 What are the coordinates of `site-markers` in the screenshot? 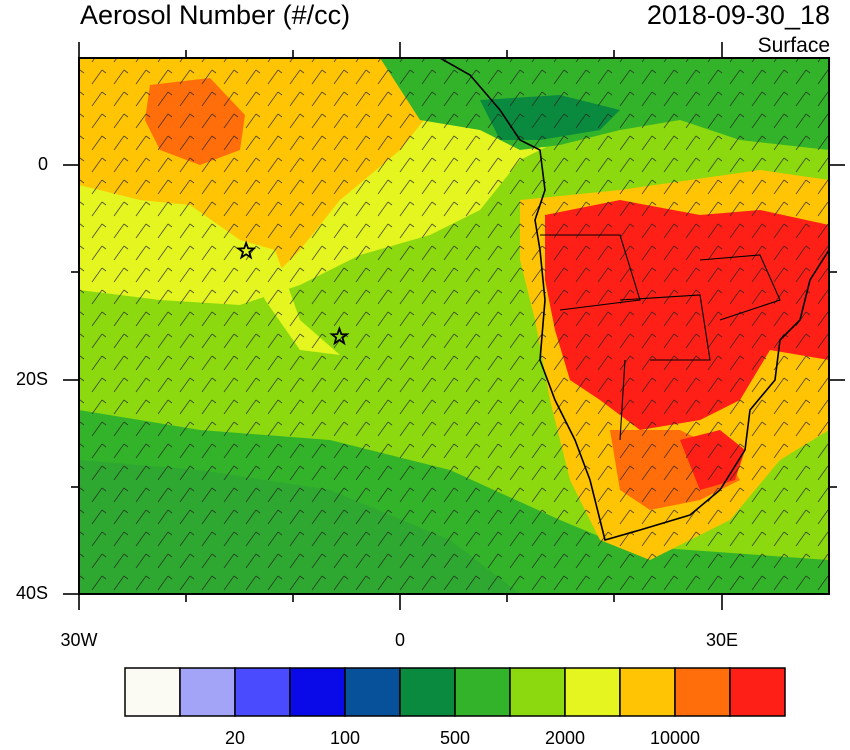 It's located at (292, 293).